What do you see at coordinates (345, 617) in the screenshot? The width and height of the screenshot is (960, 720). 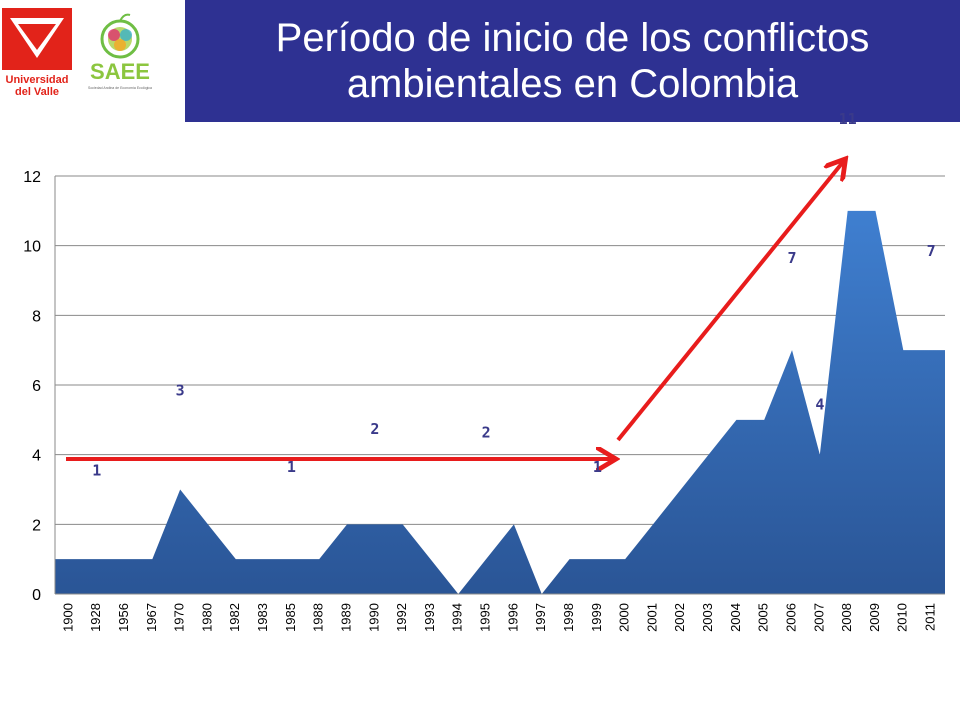 I see `x-tick-label: 1989` at bounding box center [345, 617].